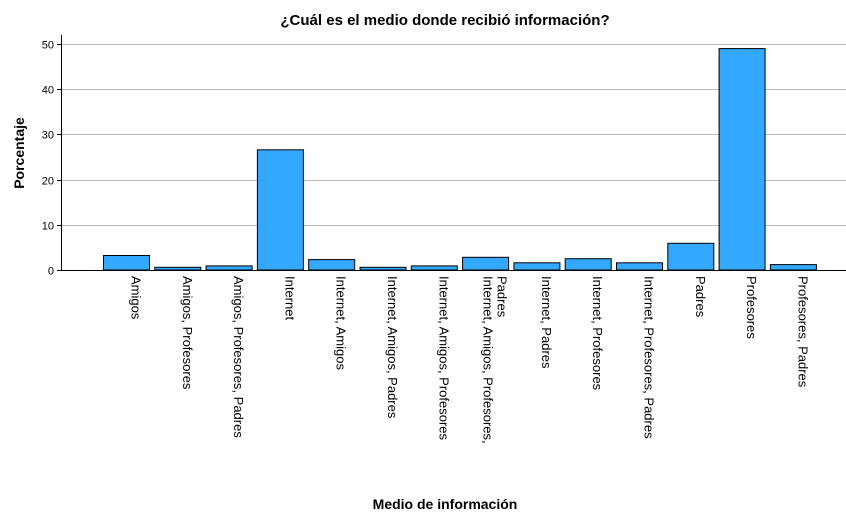  What do you see at coordinates (187, 333) in the screenshot?
I see `category-label: Amigos, Profesores` at bounding box center [187, 333].